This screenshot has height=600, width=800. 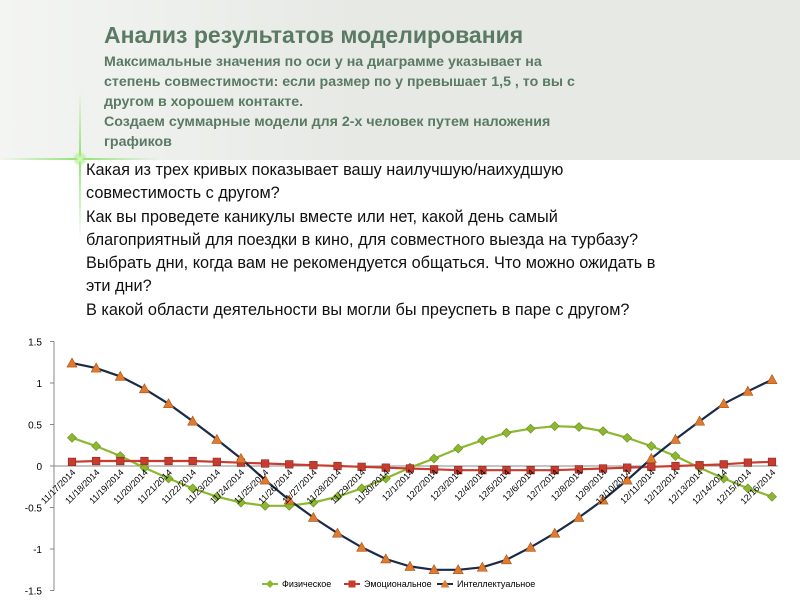 I want to click on legend-label: Интеллектуальное, so click(x=496, y=584).